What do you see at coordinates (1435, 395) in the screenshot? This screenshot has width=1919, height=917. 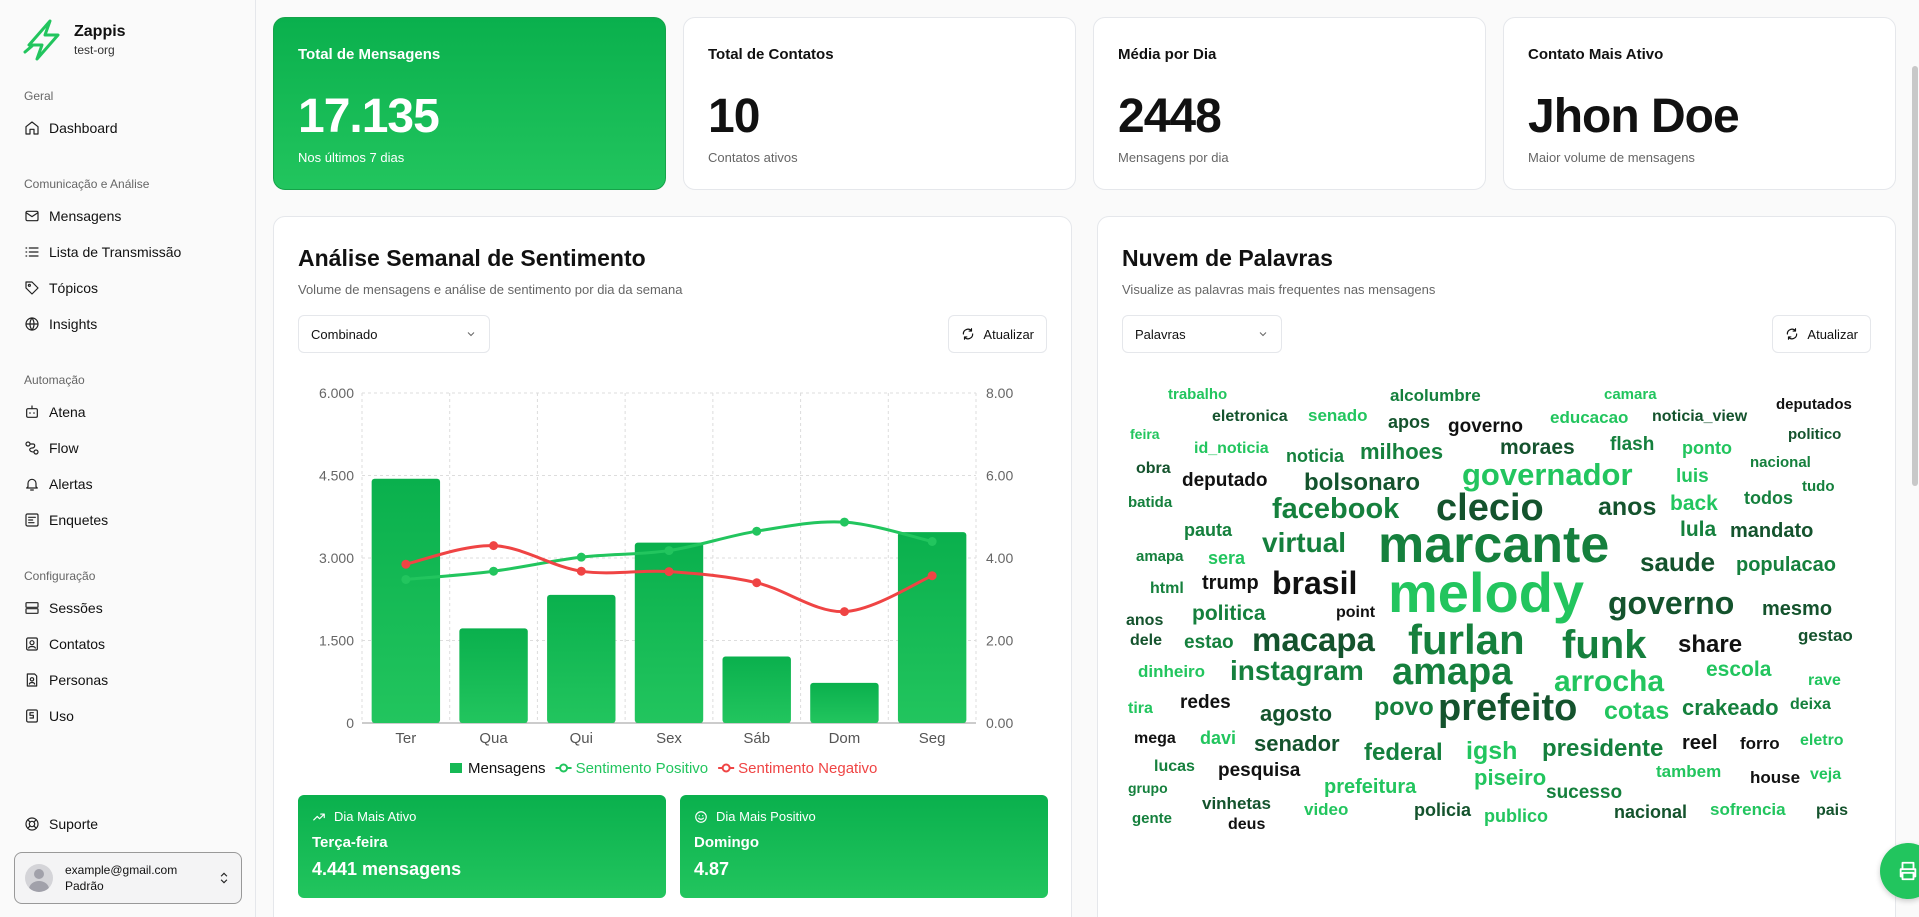 I see `cloud-word: alcolumbre` at bounding box center [1435, 395].